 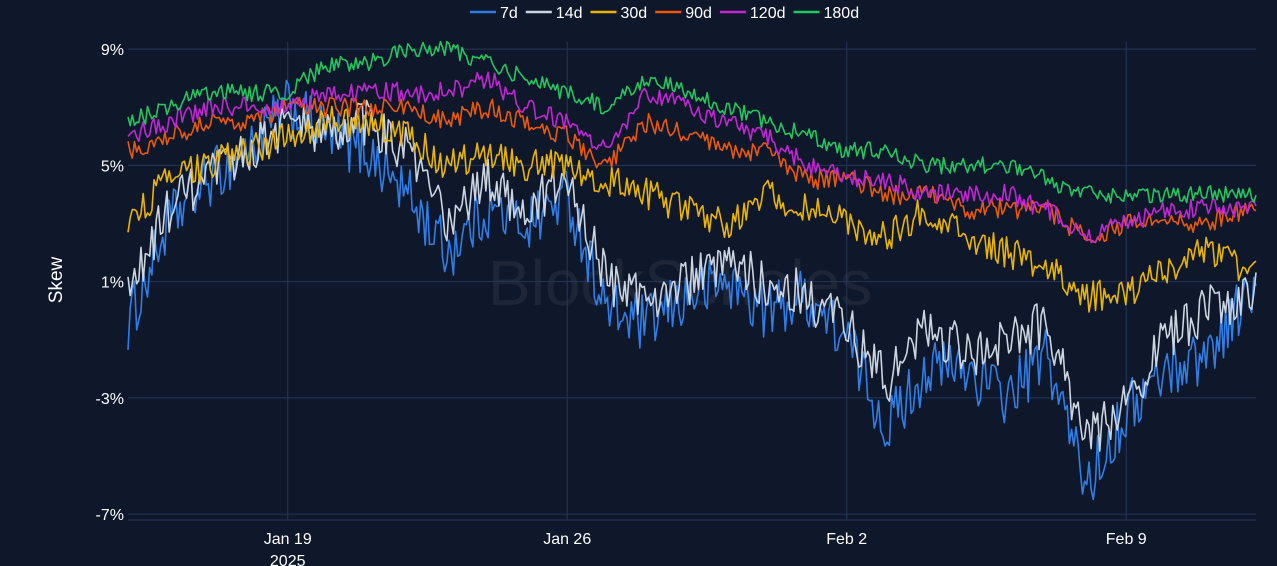 What do you see at coordinates (494, 13) in the screenshot?
I see `legend-item-7d: 7d` at bounding box center [494, 13].